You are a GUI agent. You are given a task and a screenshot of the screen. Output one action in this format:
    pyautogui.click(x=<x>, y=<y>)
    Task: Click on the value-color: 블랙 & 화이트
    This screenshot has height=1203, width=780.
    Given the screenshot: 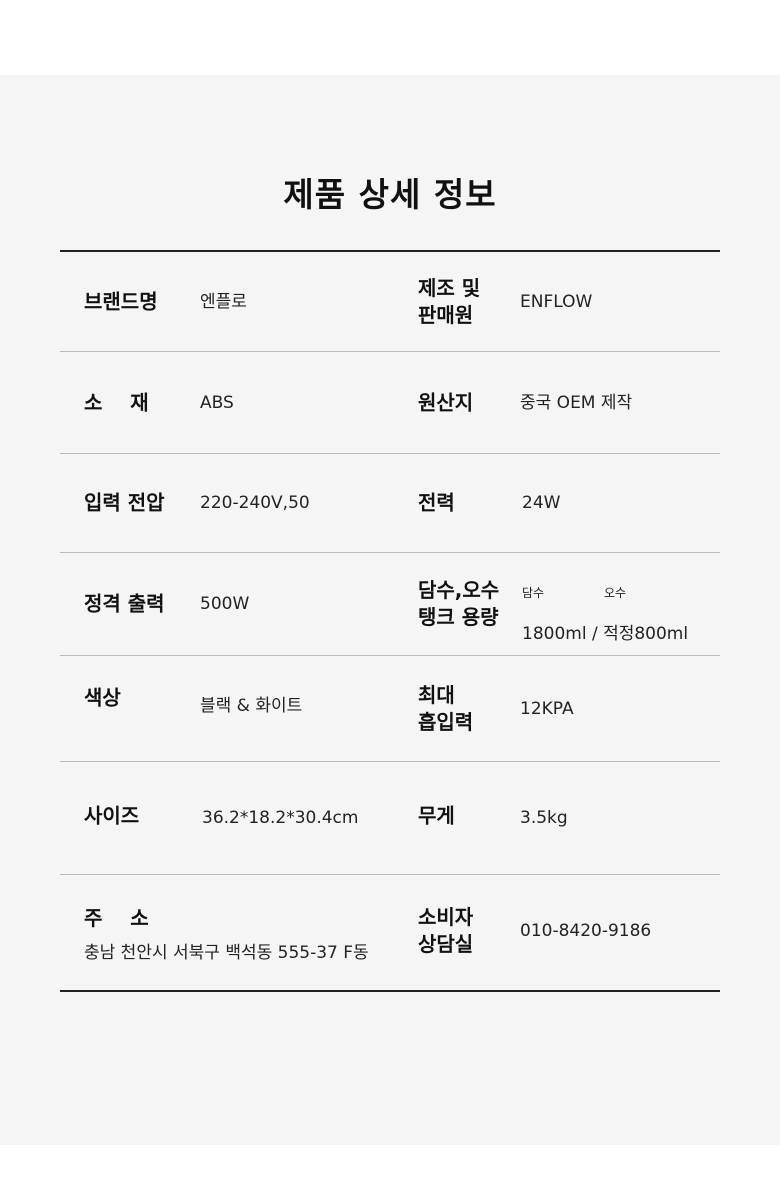 What is the action you would take?
    pyautogui.click(x=251, y=706)
    